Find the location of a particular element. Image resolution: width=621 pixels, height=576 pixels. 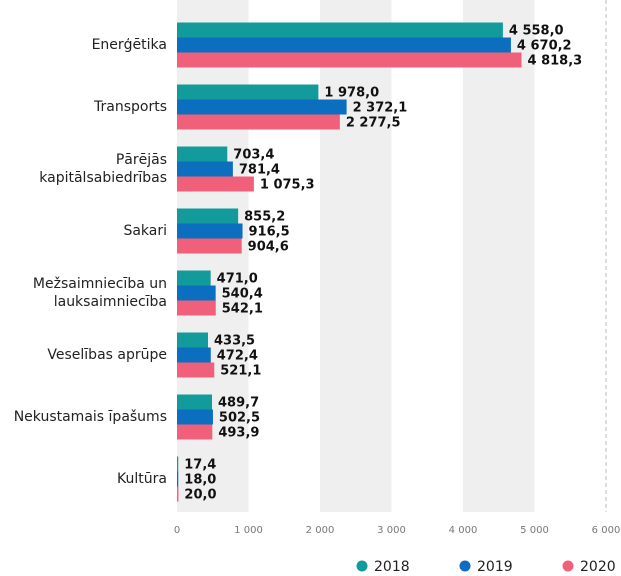

category-label: Kultūra is located at coordinates (142, 479).